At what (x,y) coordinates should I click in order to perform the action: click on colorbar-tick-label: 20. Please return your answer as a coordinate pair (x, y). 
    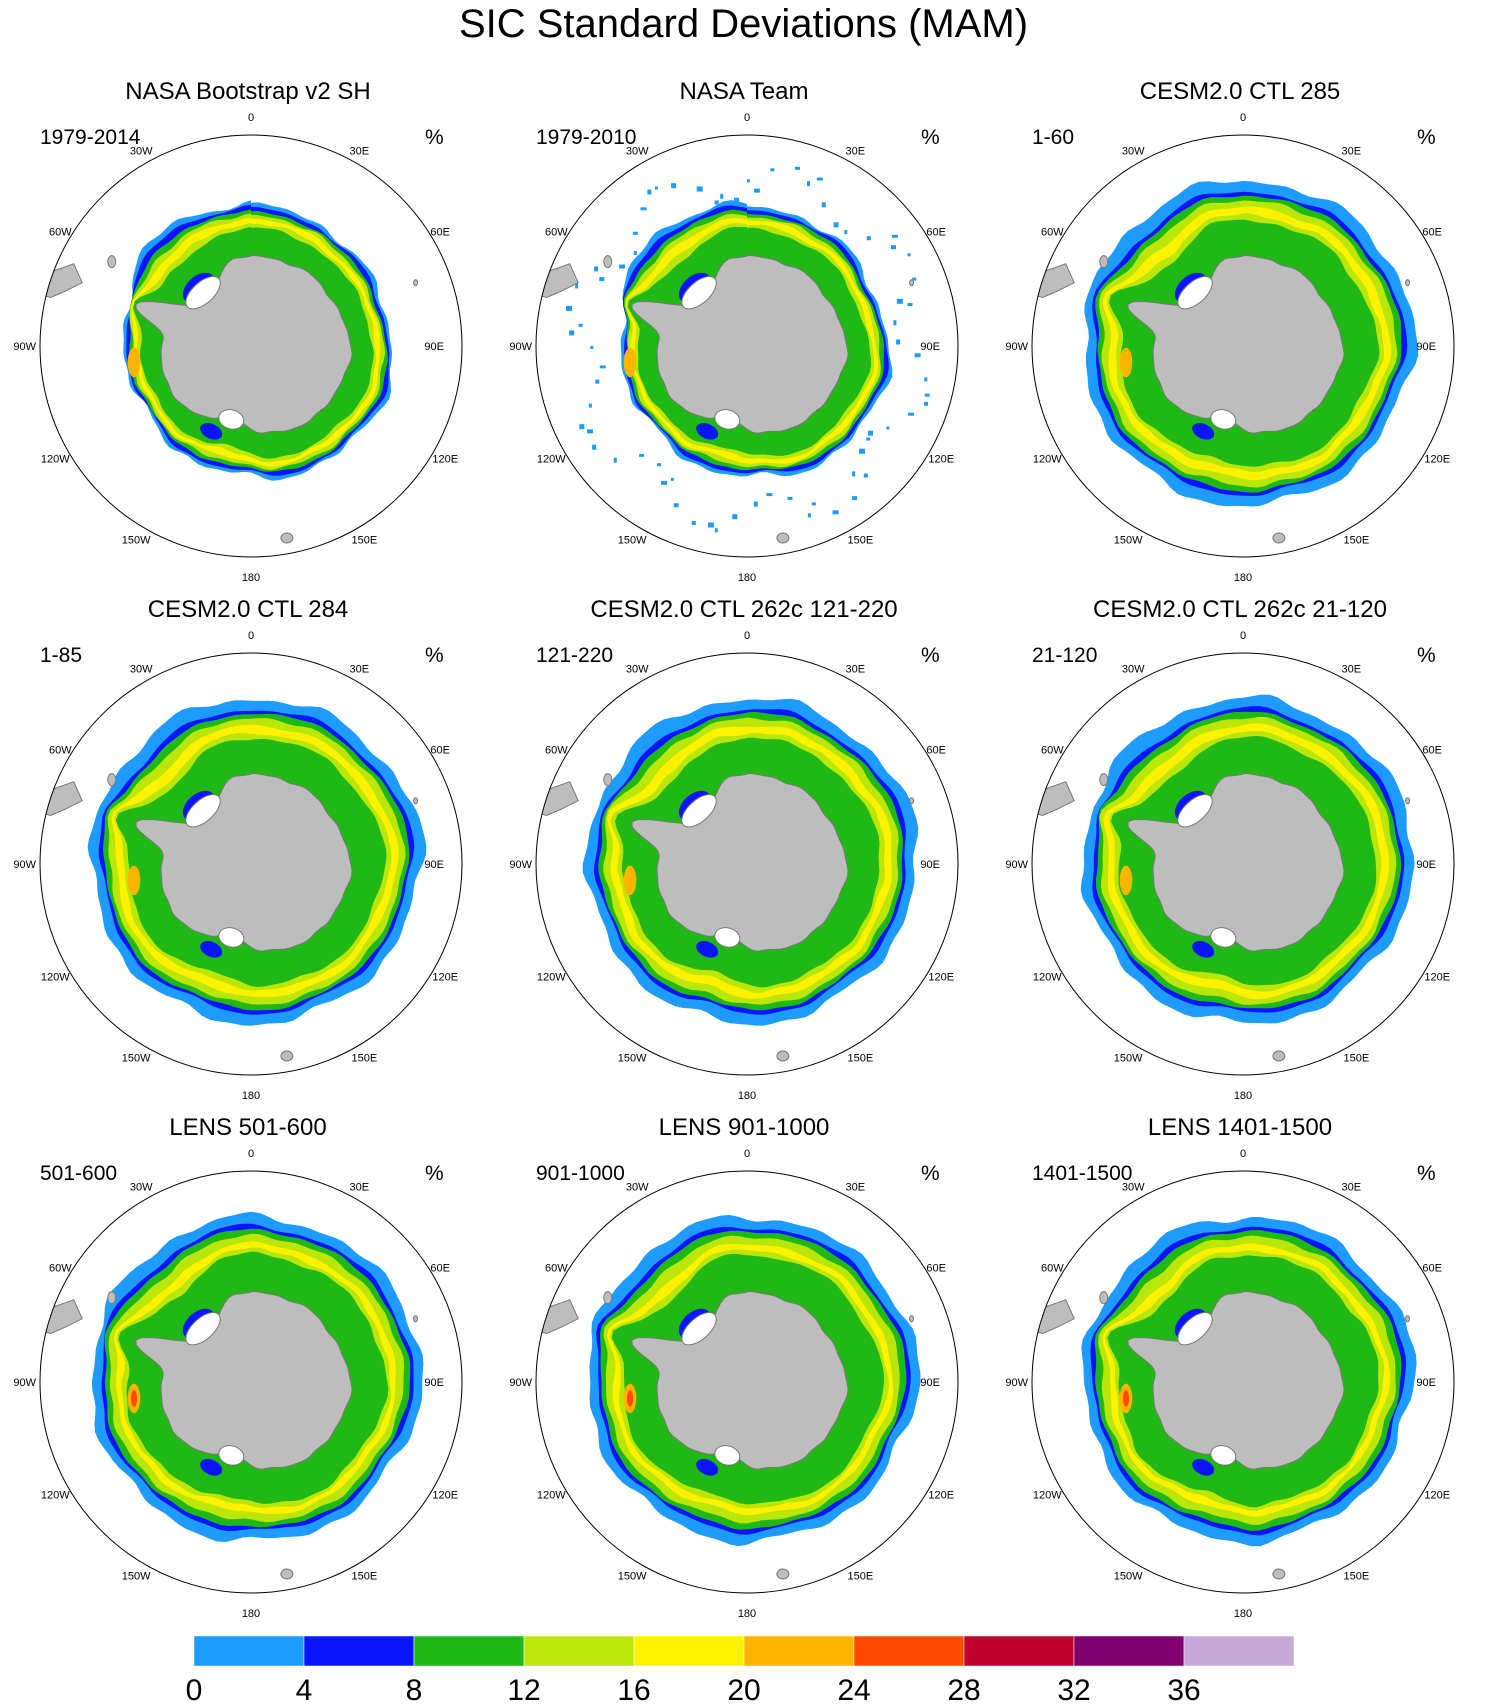
    Looking at the image, I should click on (743, 1689).